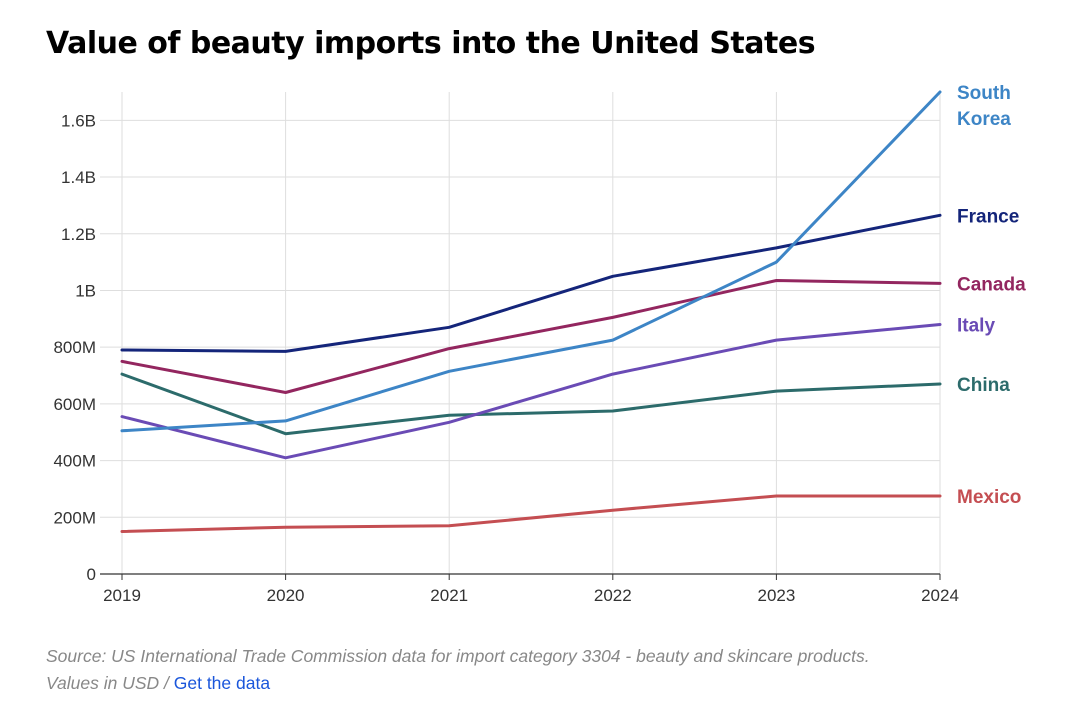 The image size is (1080, 703). What do you see at coordinates (78, 234) in the screenshot?
I see `y-tick-label: 1.2B` at bounding box center [78, 234].